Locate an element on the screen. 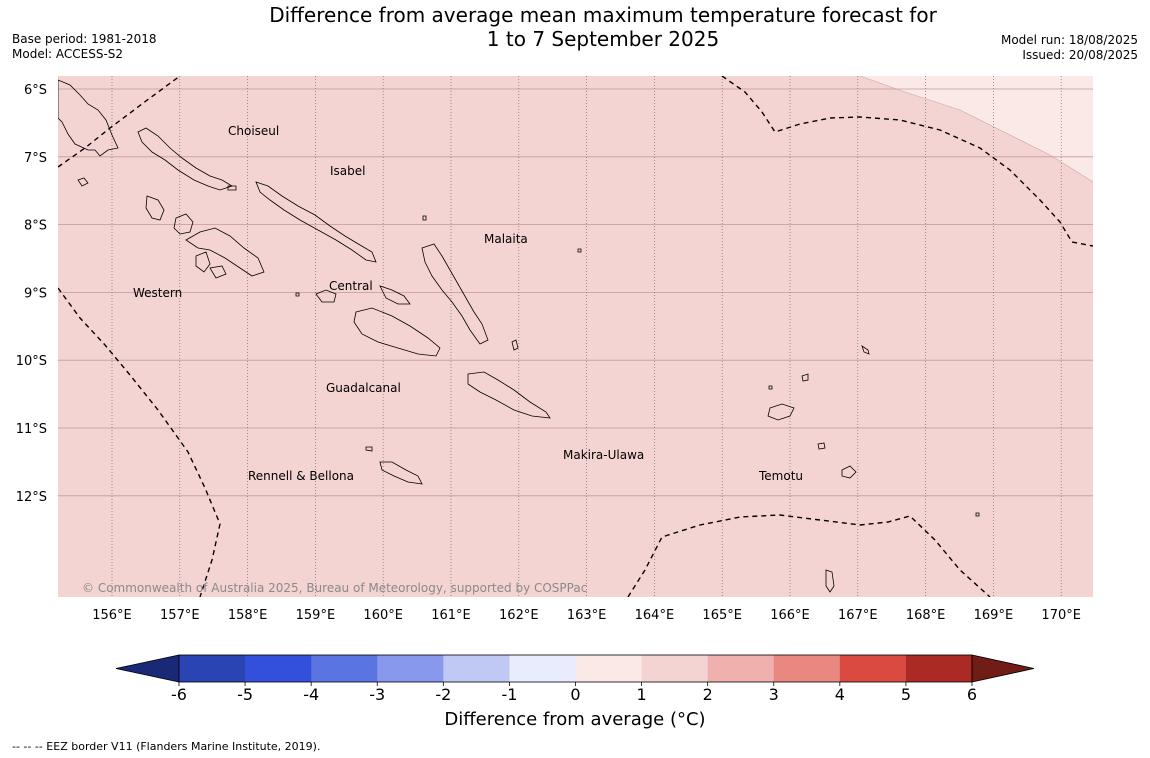  island-new-georgia is located at coordinates (225, 252).